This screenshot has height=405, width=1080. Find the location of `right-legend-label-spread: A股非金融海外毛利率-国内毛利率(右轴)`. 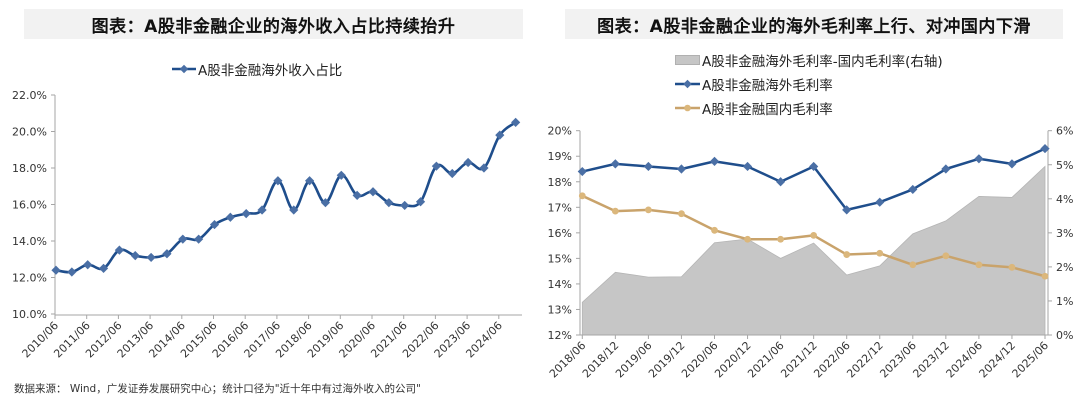

right-legend-label-spread: A股非金融海外毛利率-国内毛利率(右轴) is located at coordinates (822, 62).